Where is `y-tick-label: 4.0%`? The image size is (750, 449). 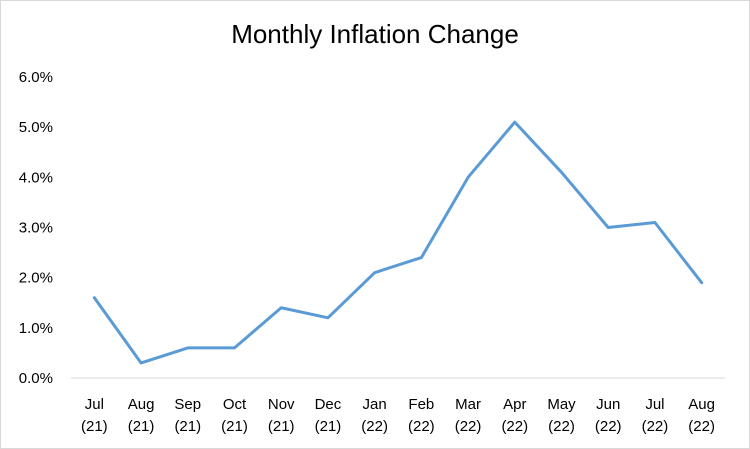
y-tick-label: 4.0% is located at coordinates (36, 177).